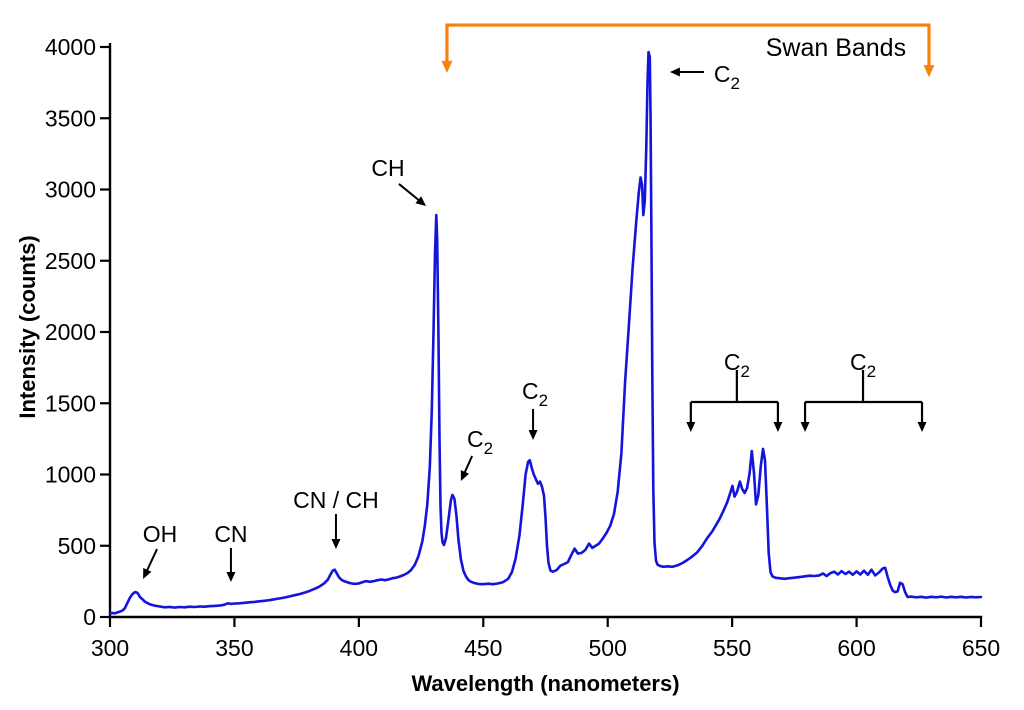  Describe the element at coordinates (234, 648) in the screenshot. I see `x-tick-label: 350` at that location.